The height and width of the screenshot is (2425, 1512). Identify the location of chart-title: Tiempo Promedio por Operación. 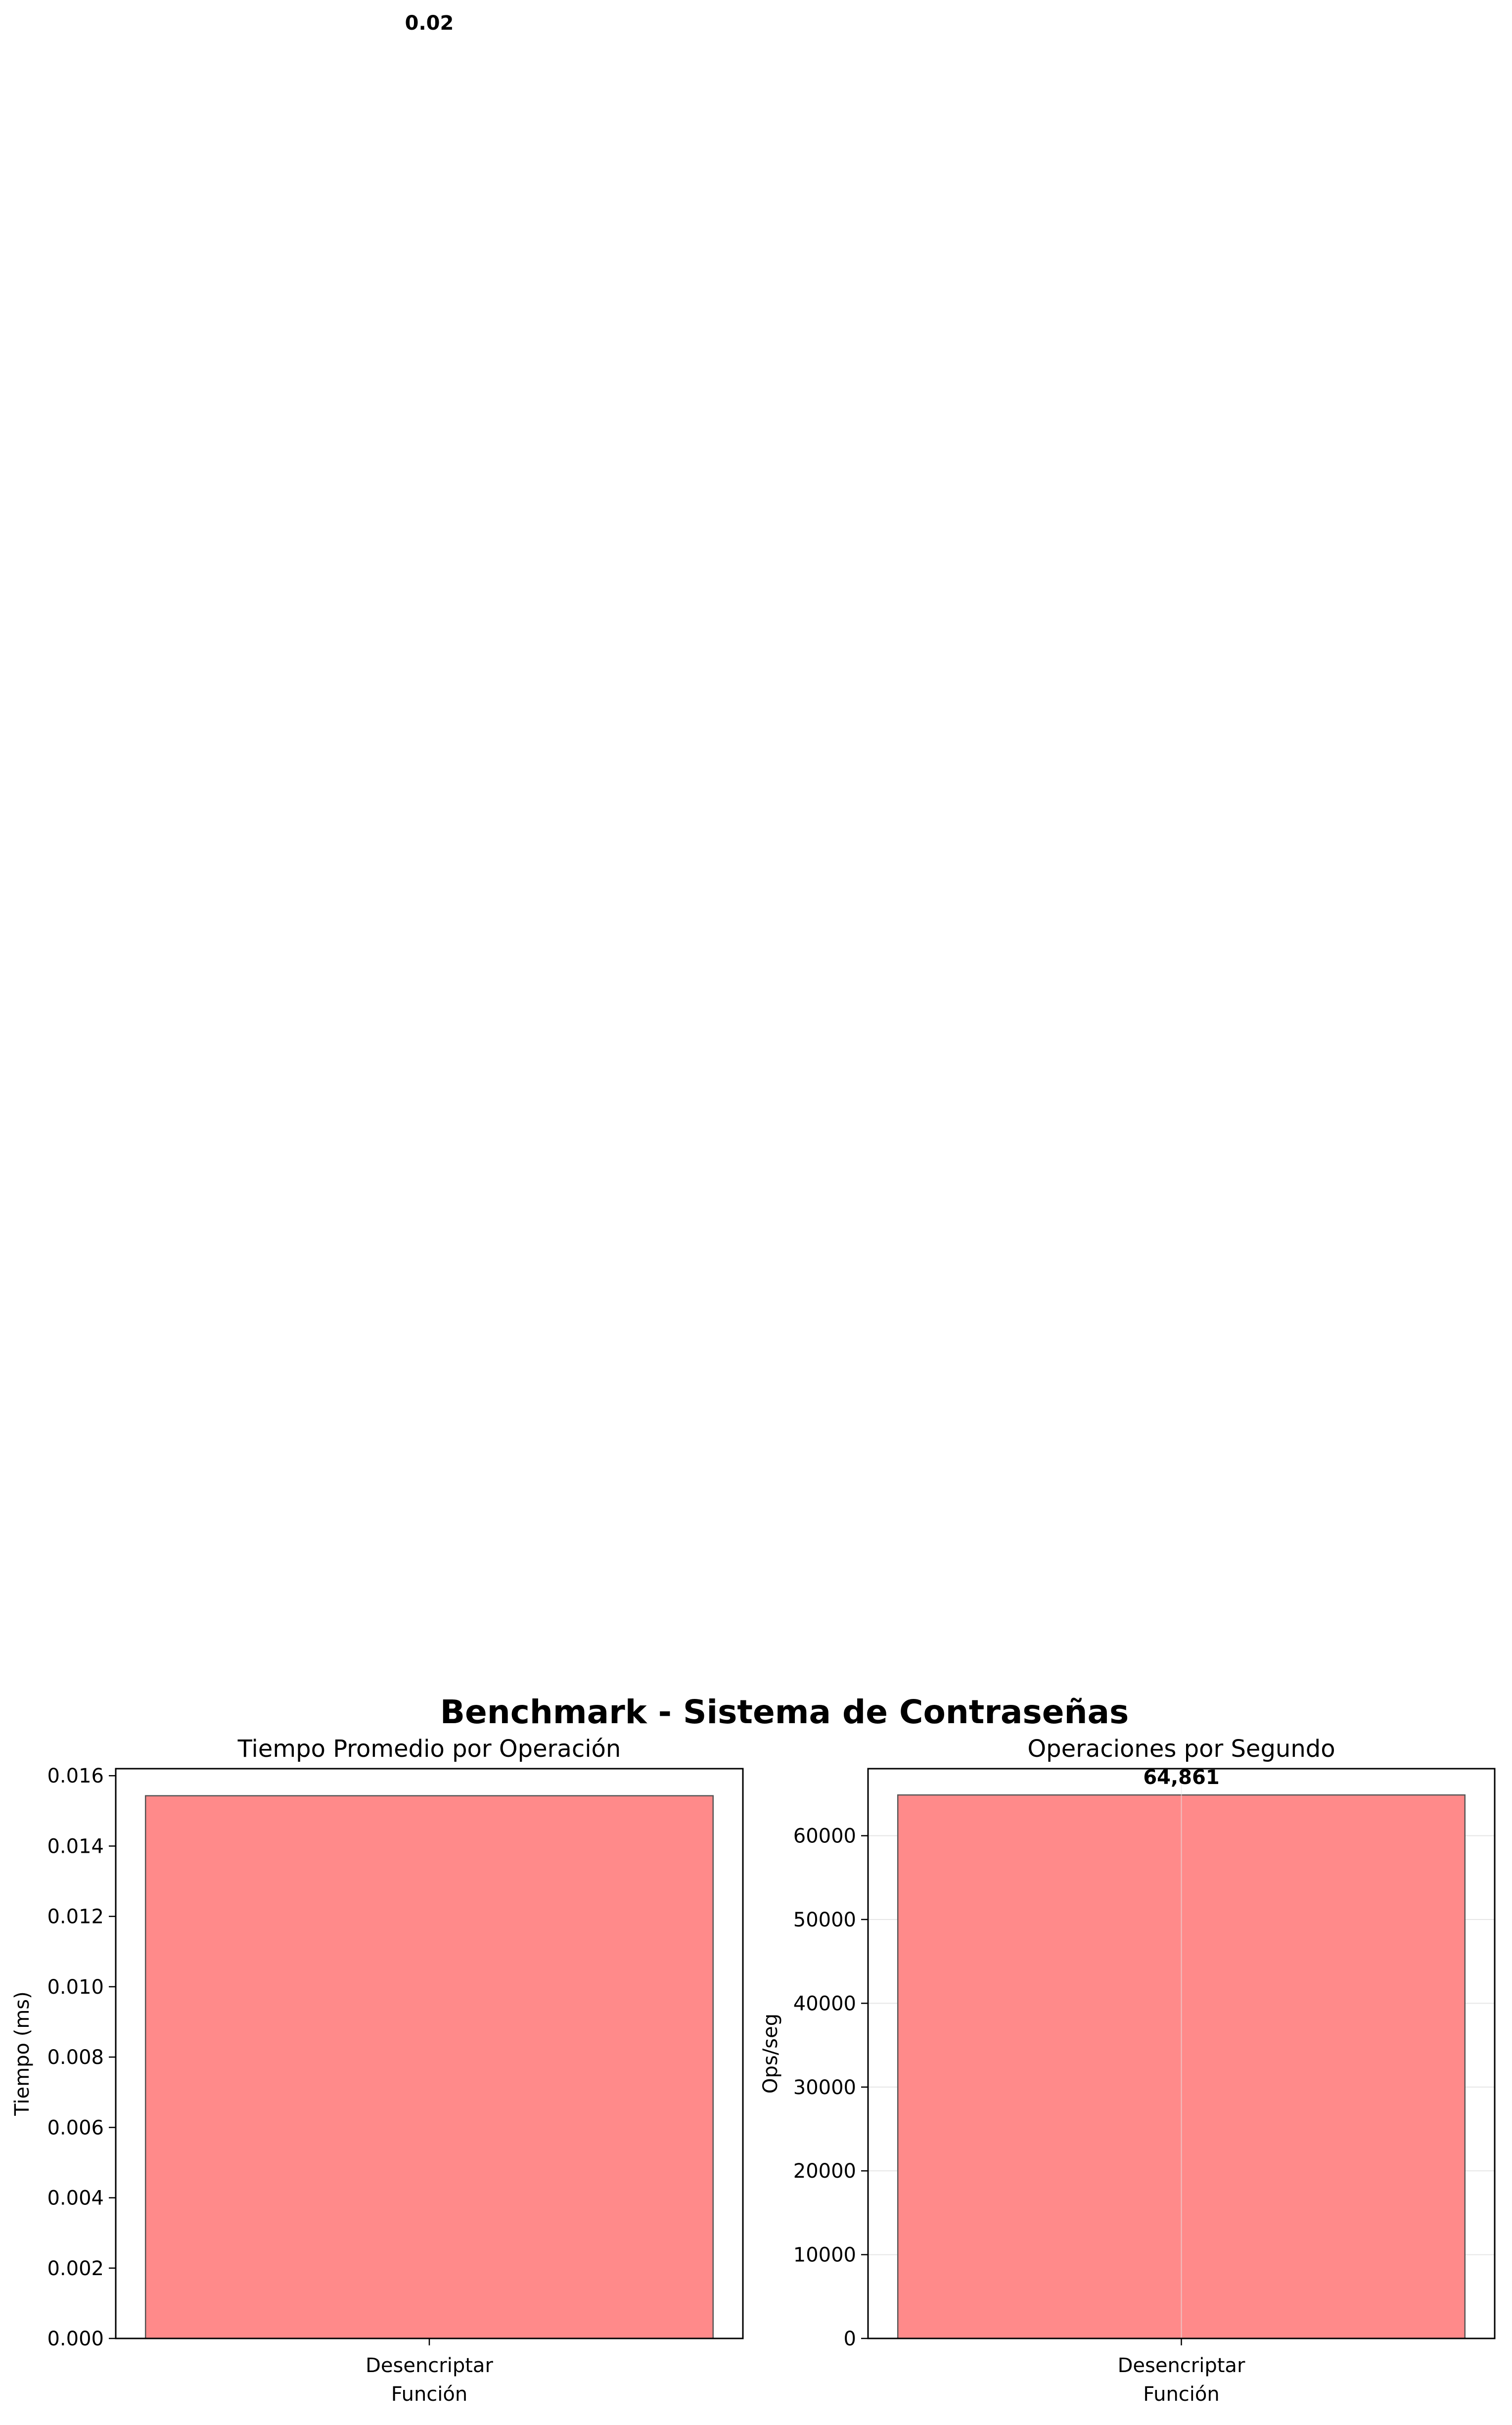
(429, 1749).